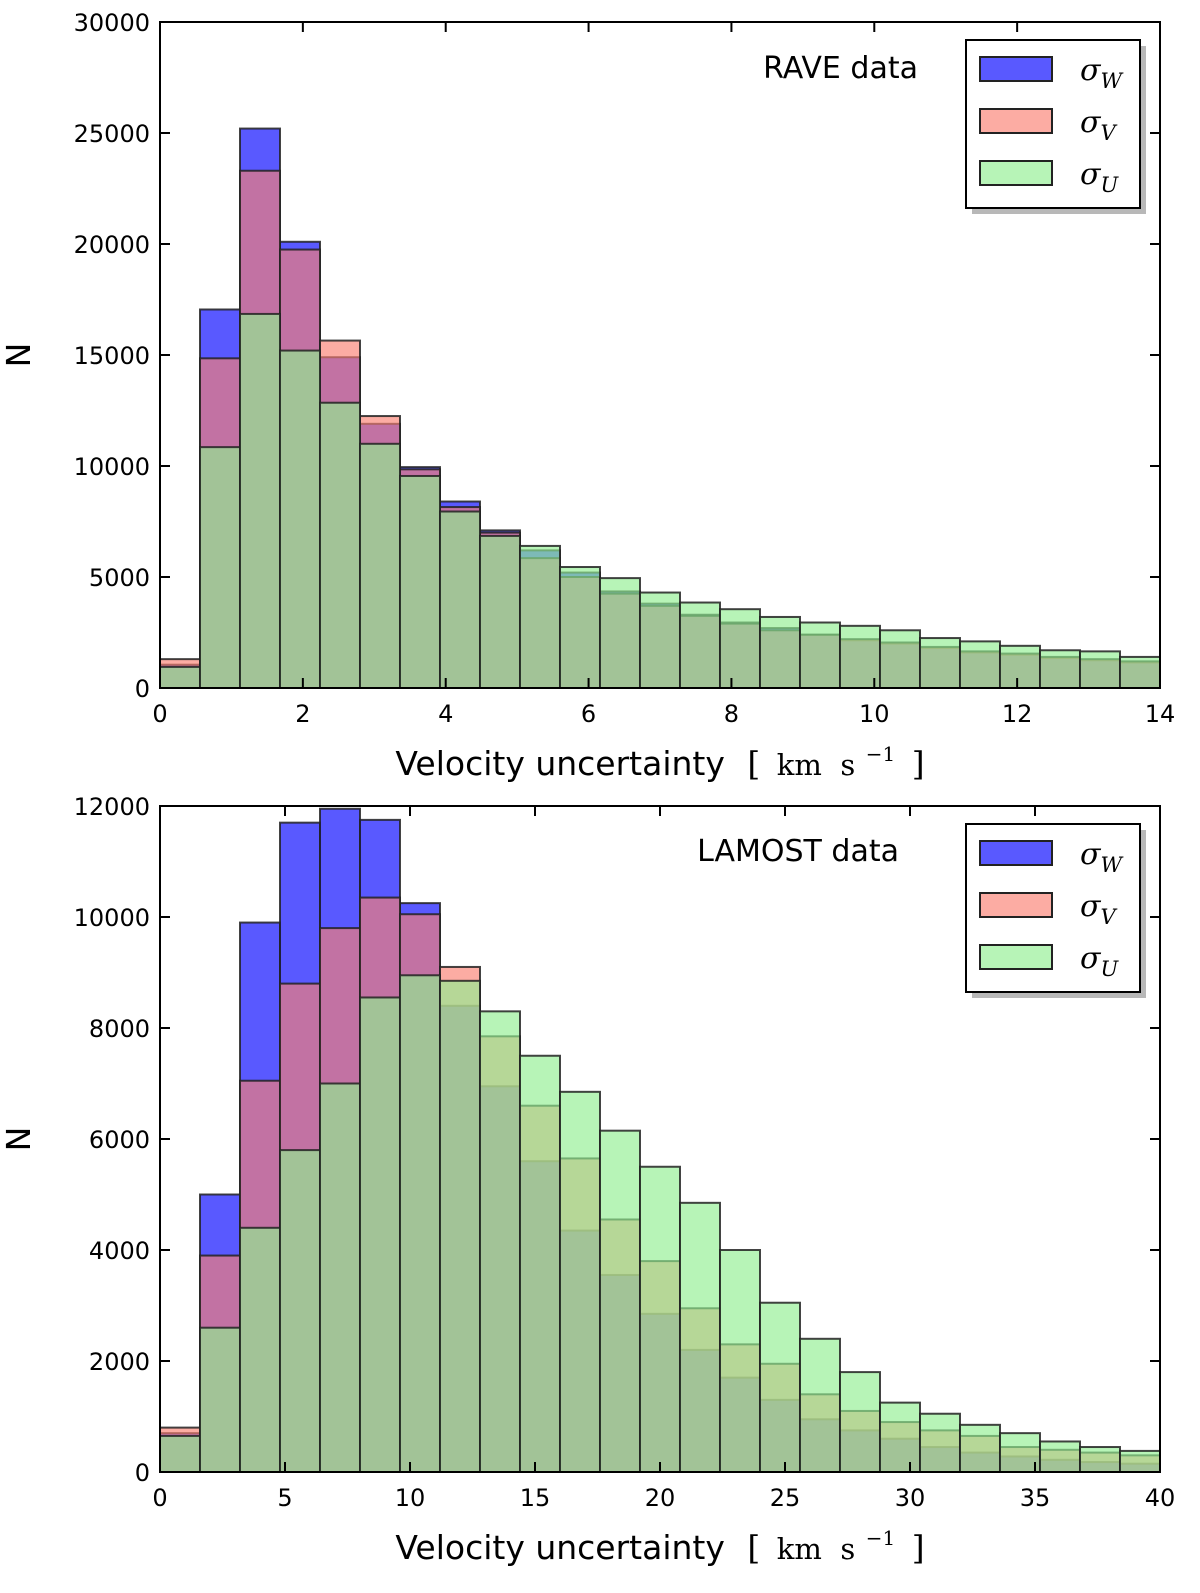 The width and height of the screenshot is (1200, 1593). I want to click on x-tick-label: 15, so click(535, 1498).